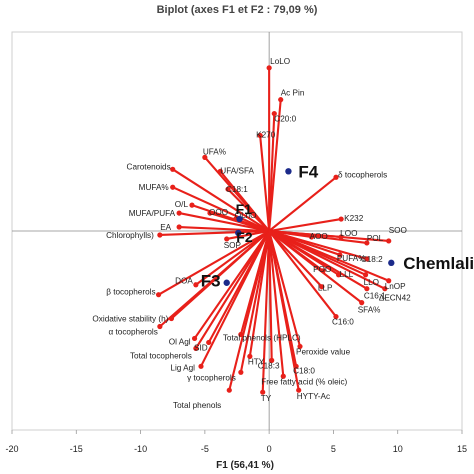  Describe the element at coordinates (323, 351) in the screenshot. I see `variable-label: Peroxide value` at that location.